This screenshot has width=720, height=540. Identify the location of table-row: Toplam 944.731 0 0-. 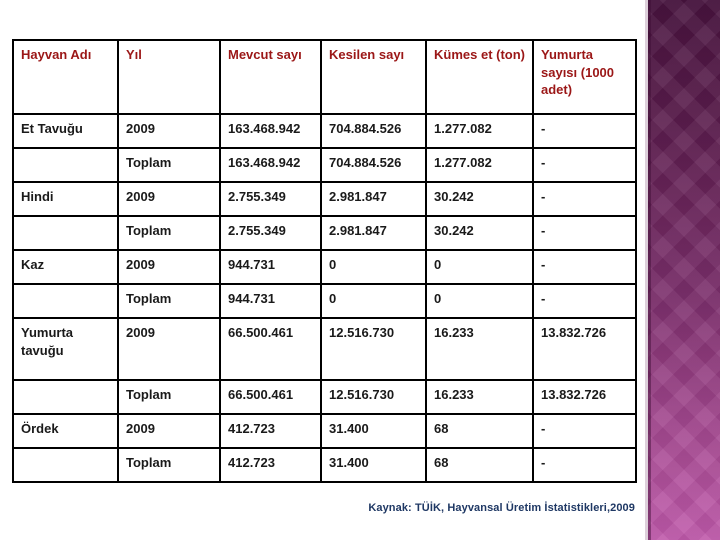
(324, 301).